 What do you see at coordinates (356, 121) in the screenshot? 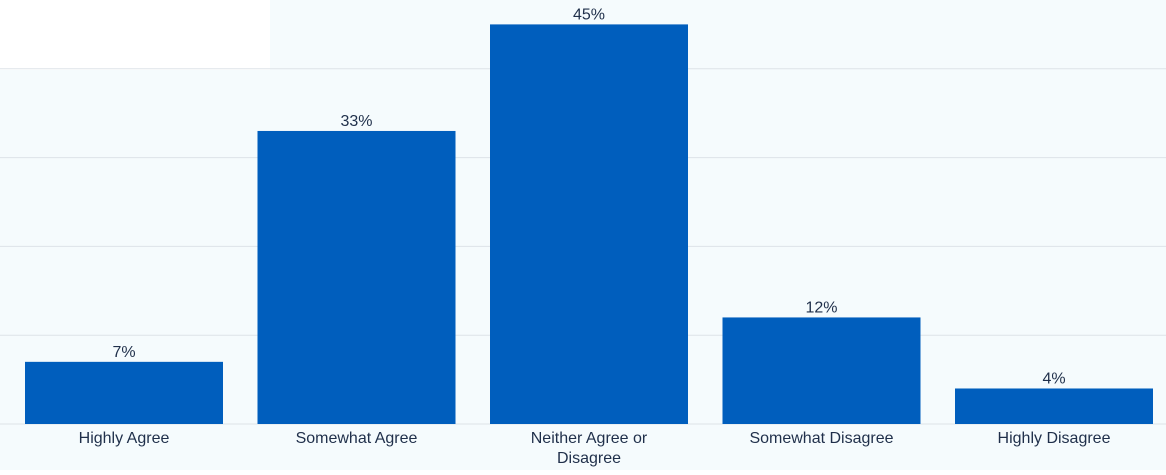
I see `value-label-somewhat-agree: 33%` at bounding box center [356, 121].